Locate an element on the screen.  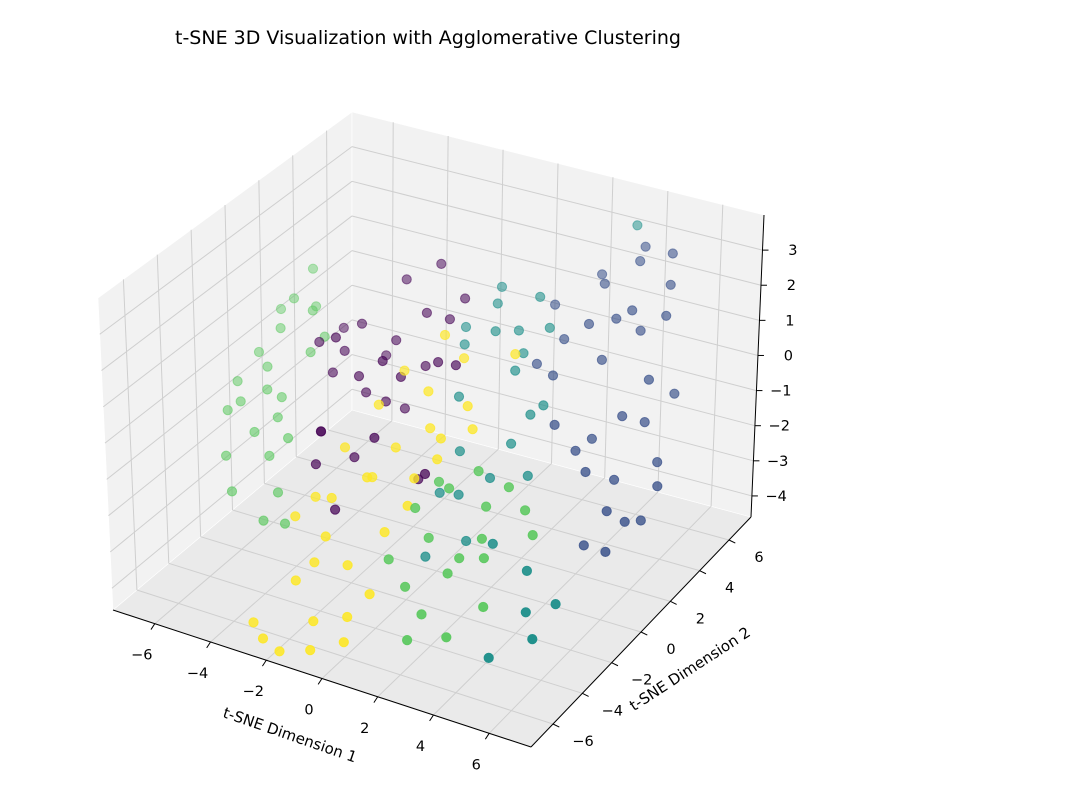
x-tick-label: 0 is located at coordinates (308, 711).